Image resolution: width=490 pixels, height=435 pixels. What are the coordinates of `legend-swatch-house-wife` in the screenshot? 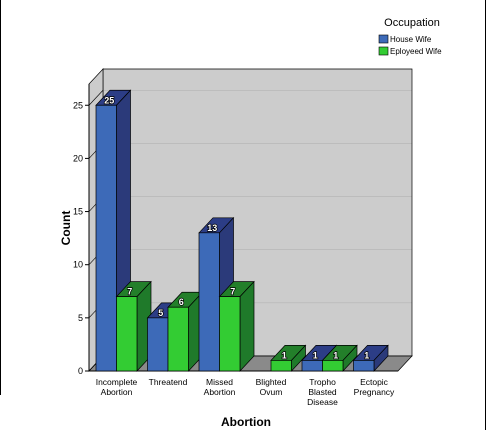 It's located at (383, 39).